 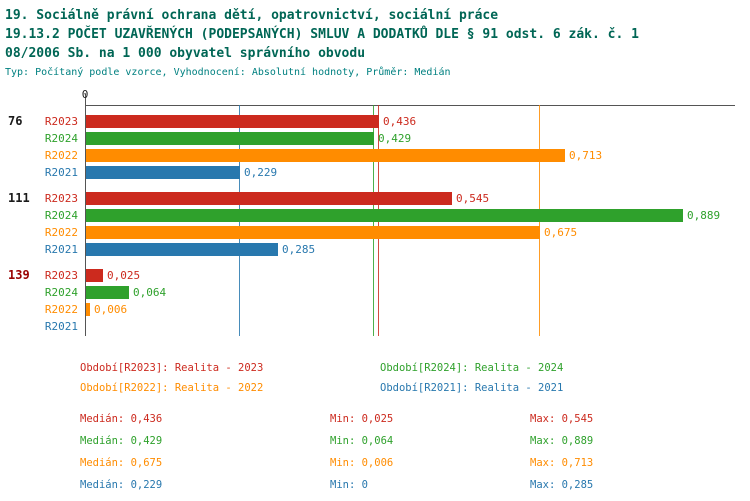 I want to click on bar-value-label: 0,025, so click(x=124, y=275).